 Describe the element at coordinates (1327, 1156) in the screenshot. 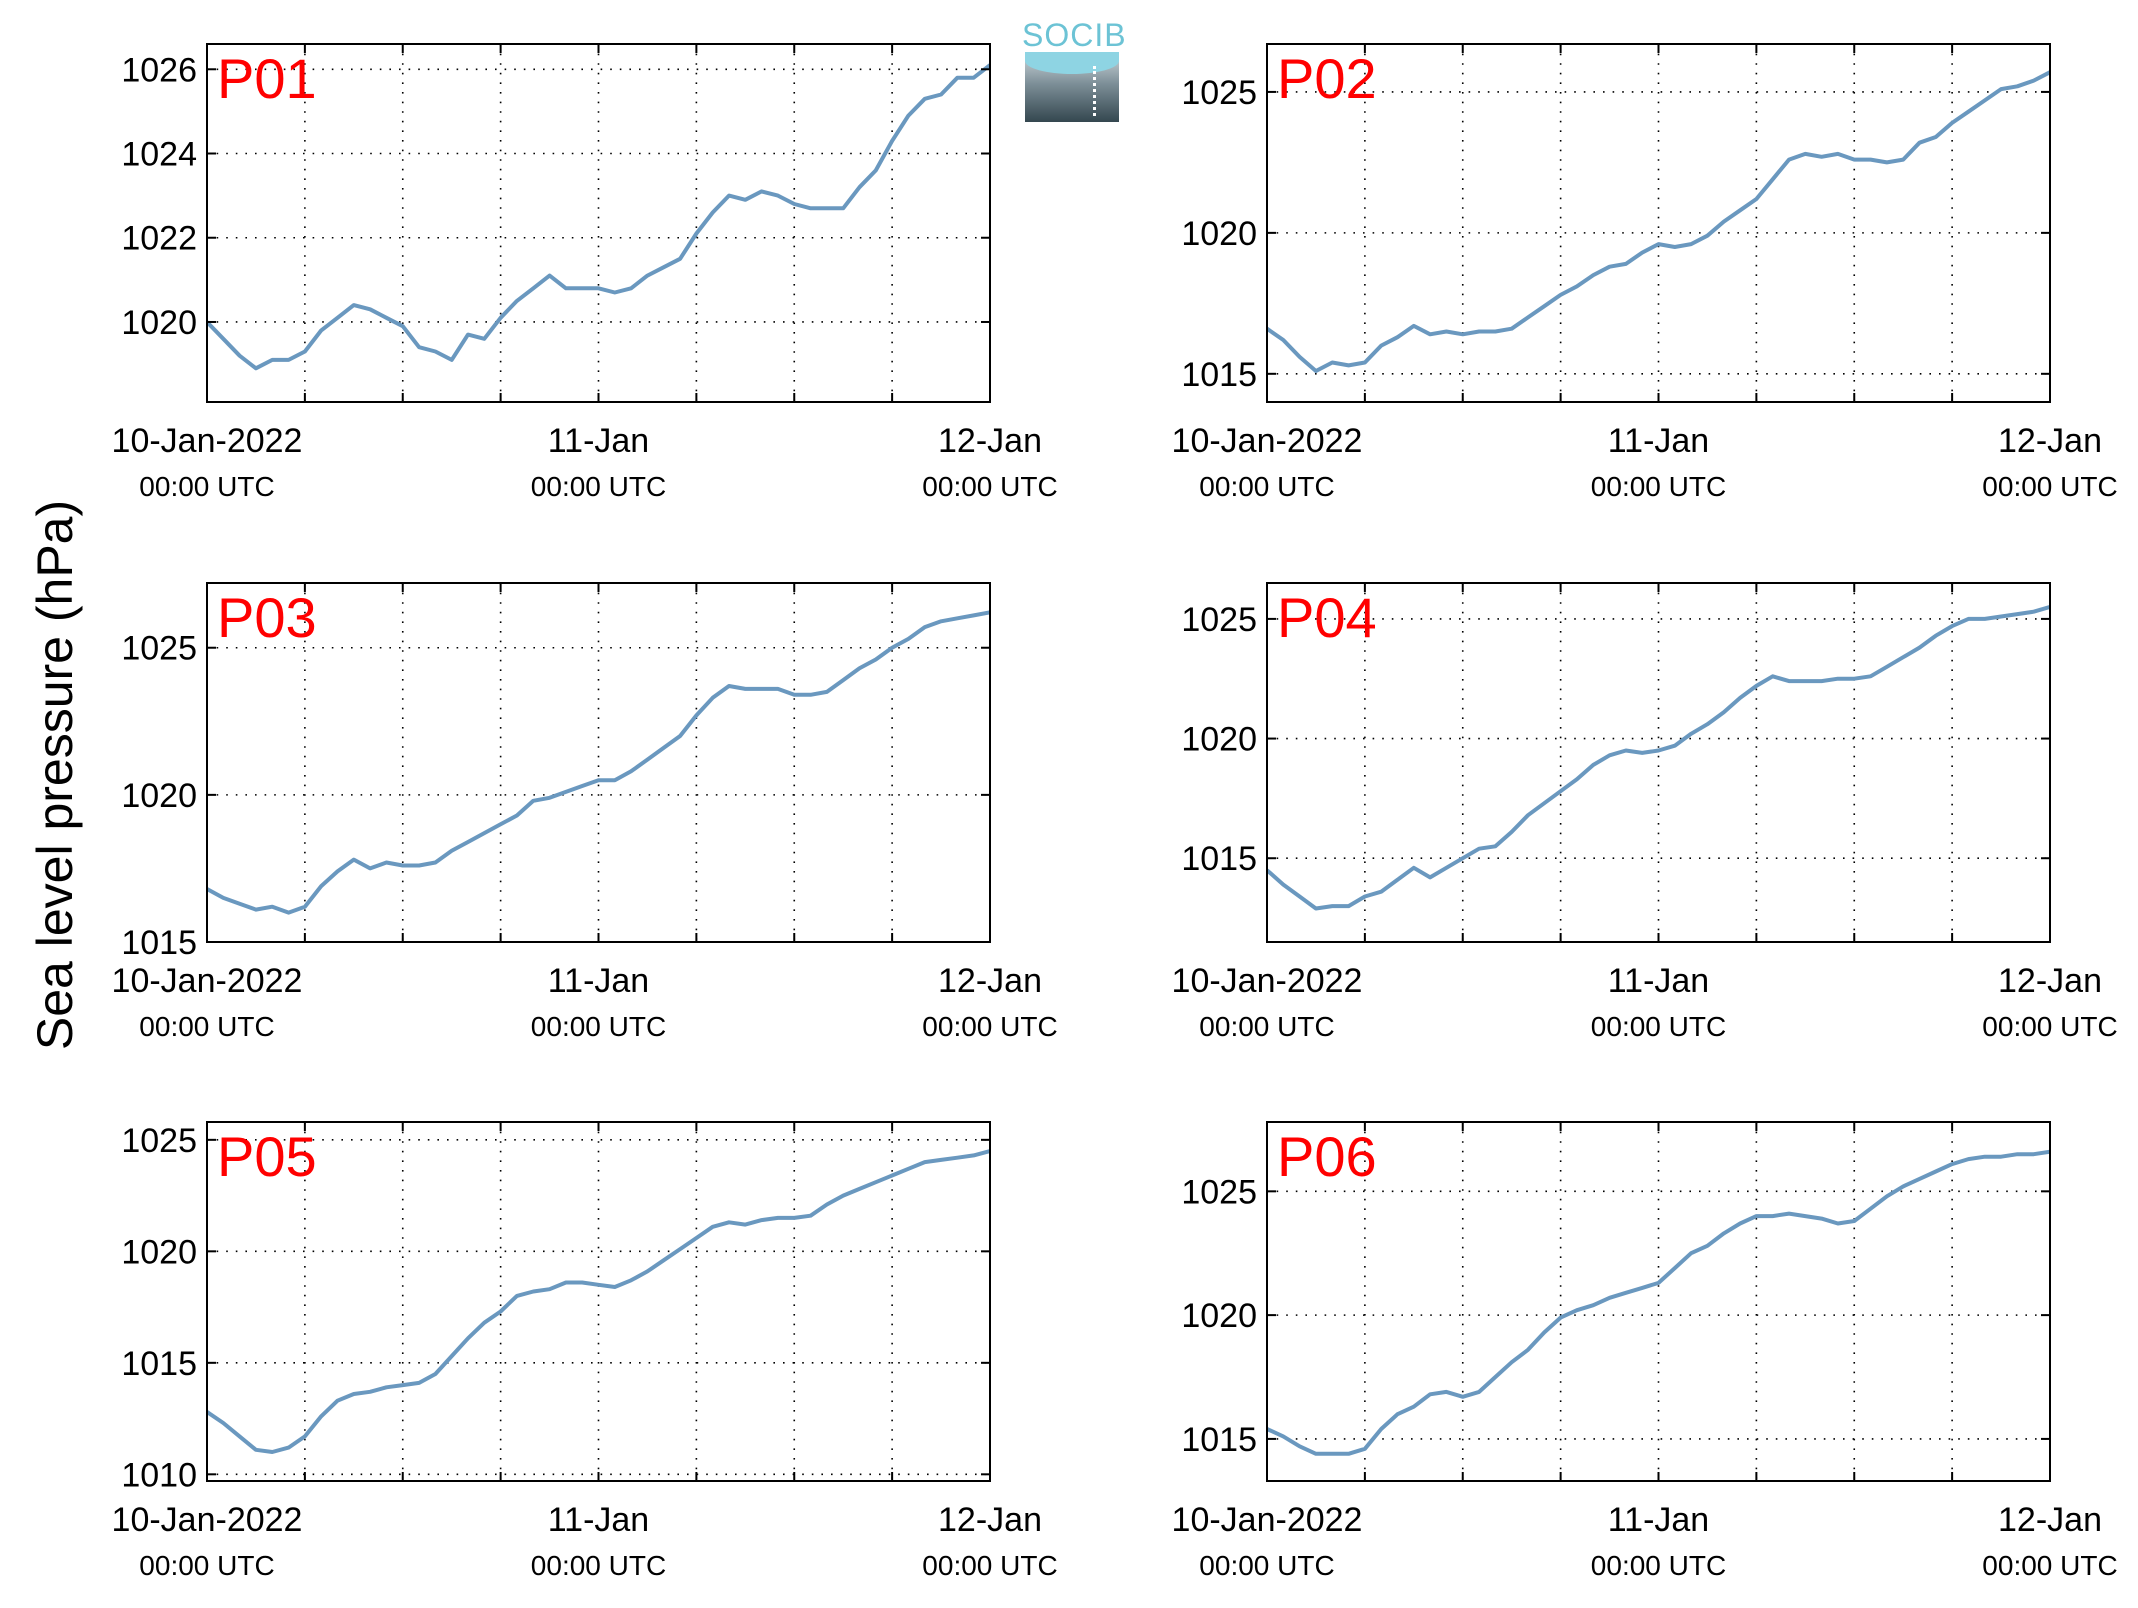

I see `panel-label: P06` at that location.